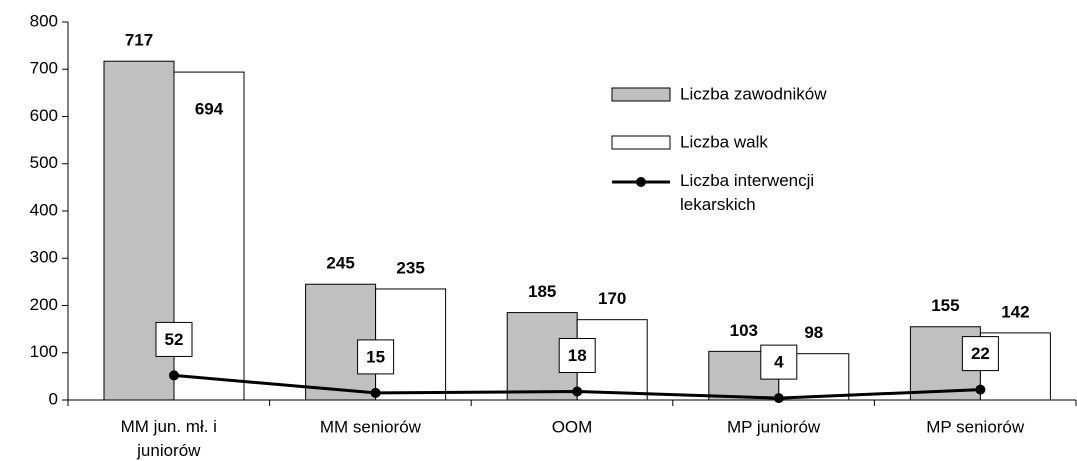  I want to click on y-tick-label: 100, so click(44, 351).